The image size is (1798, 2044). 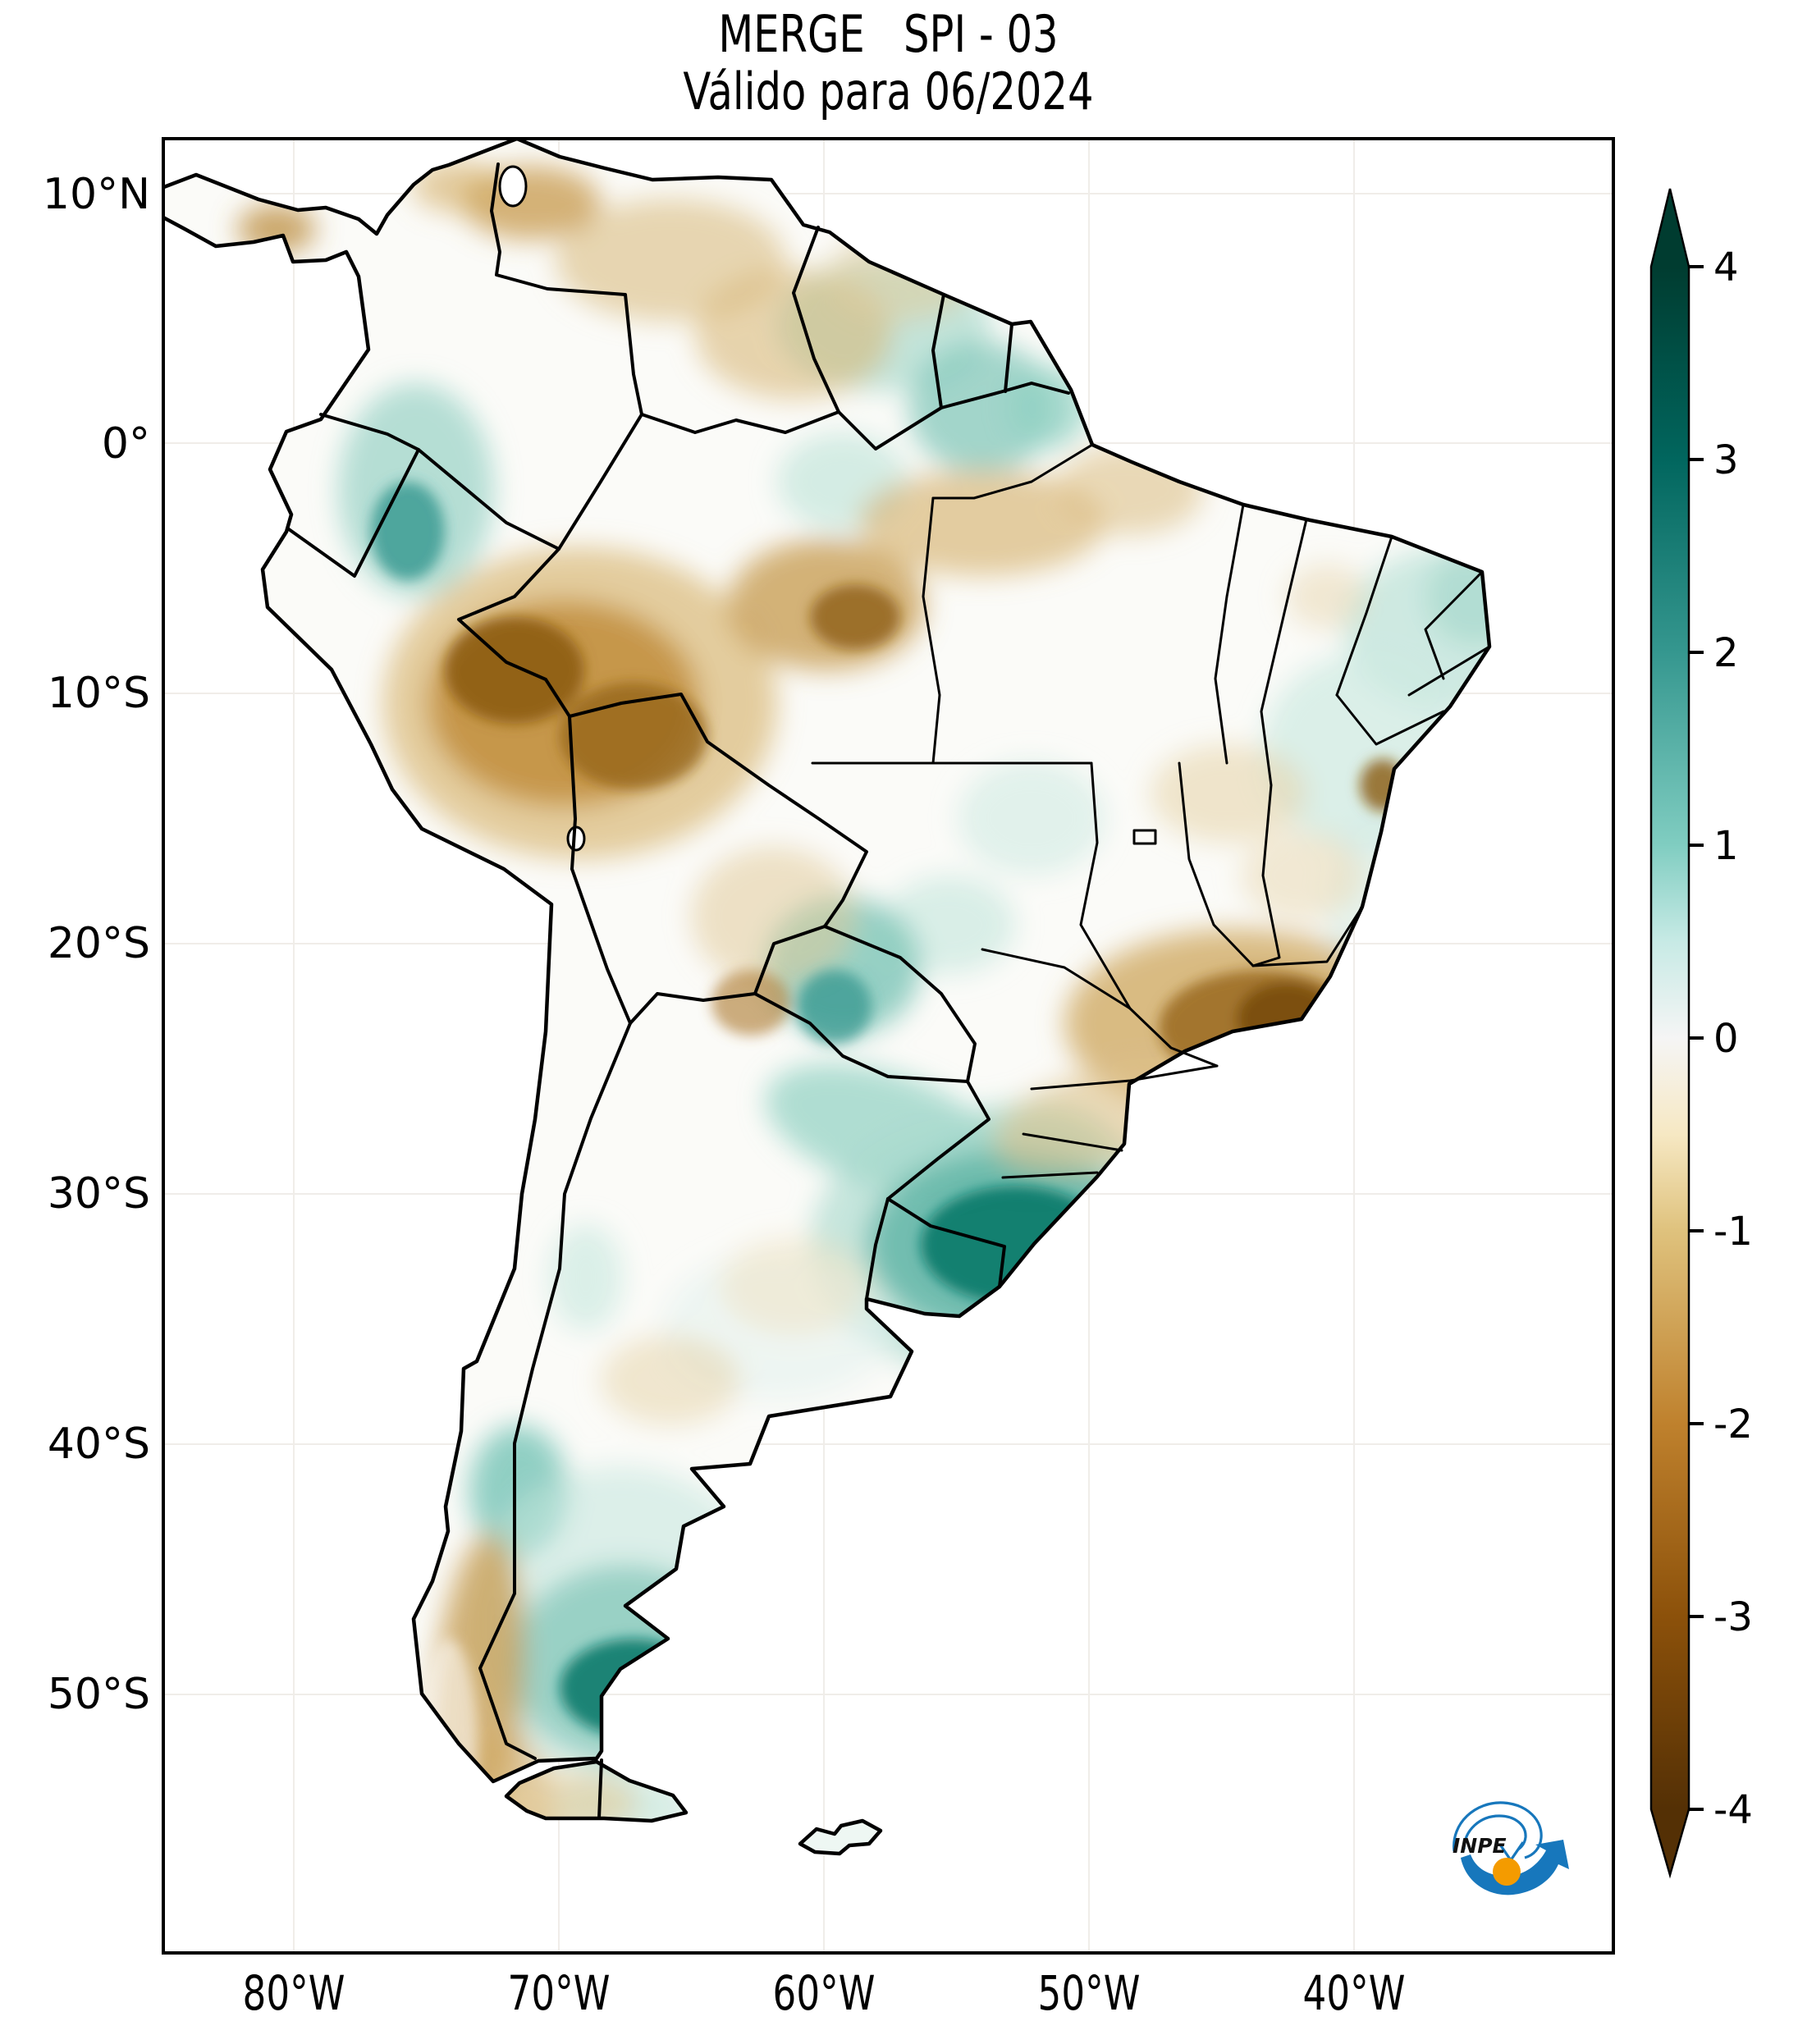 What do you see at coordinates (559, 1993) in the screenshot?
I see `lon-tick-70w: 70°W` at bounding box center [559, 1993].